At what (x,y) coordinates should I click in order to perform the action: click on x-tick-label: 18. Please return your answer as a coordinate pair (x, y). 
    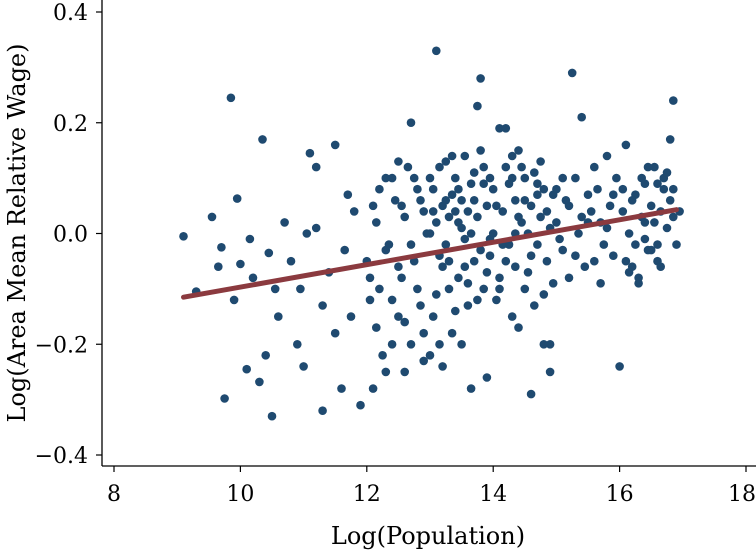
    Looking at the image, I should click on (742, 494).